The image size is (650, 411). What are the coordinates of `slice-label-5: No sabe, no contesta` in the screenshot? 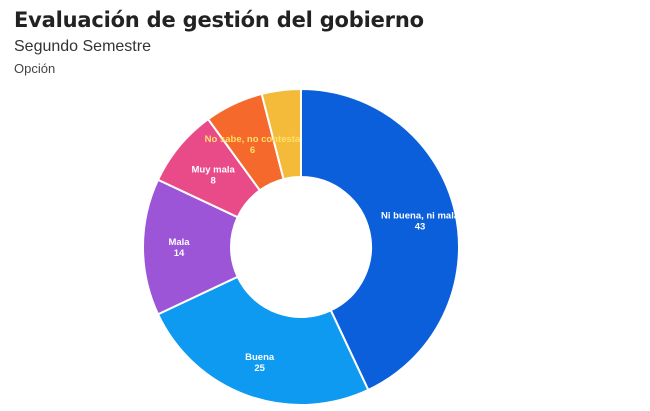 It's located at (253, 139).